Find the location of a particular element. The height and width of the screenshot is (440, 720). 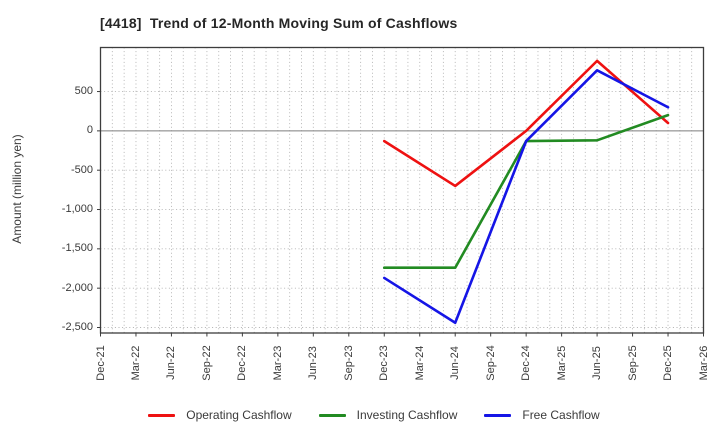

y-tick-label: -1,500 is located at coordinates (77, 248).